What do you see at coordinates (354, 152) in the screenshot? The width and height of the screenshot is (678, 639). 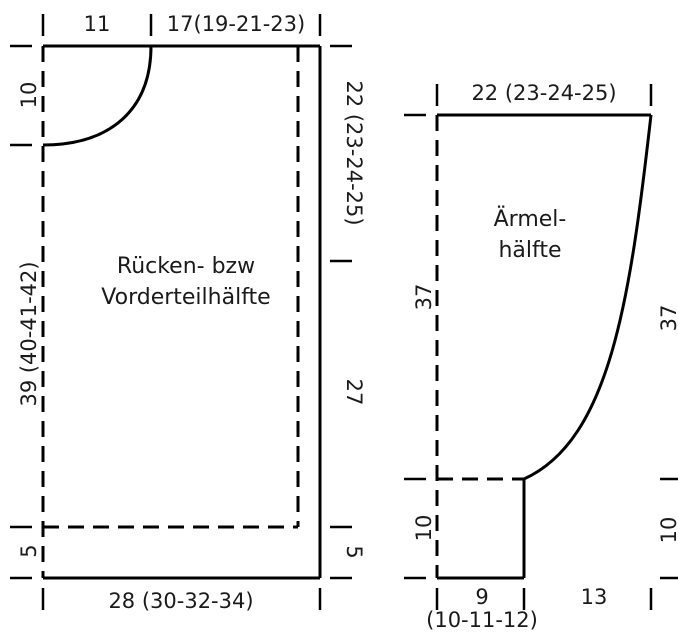 I see `label-right-upper-height: 22 (23-24-25)` at bounding box center [354, 152].